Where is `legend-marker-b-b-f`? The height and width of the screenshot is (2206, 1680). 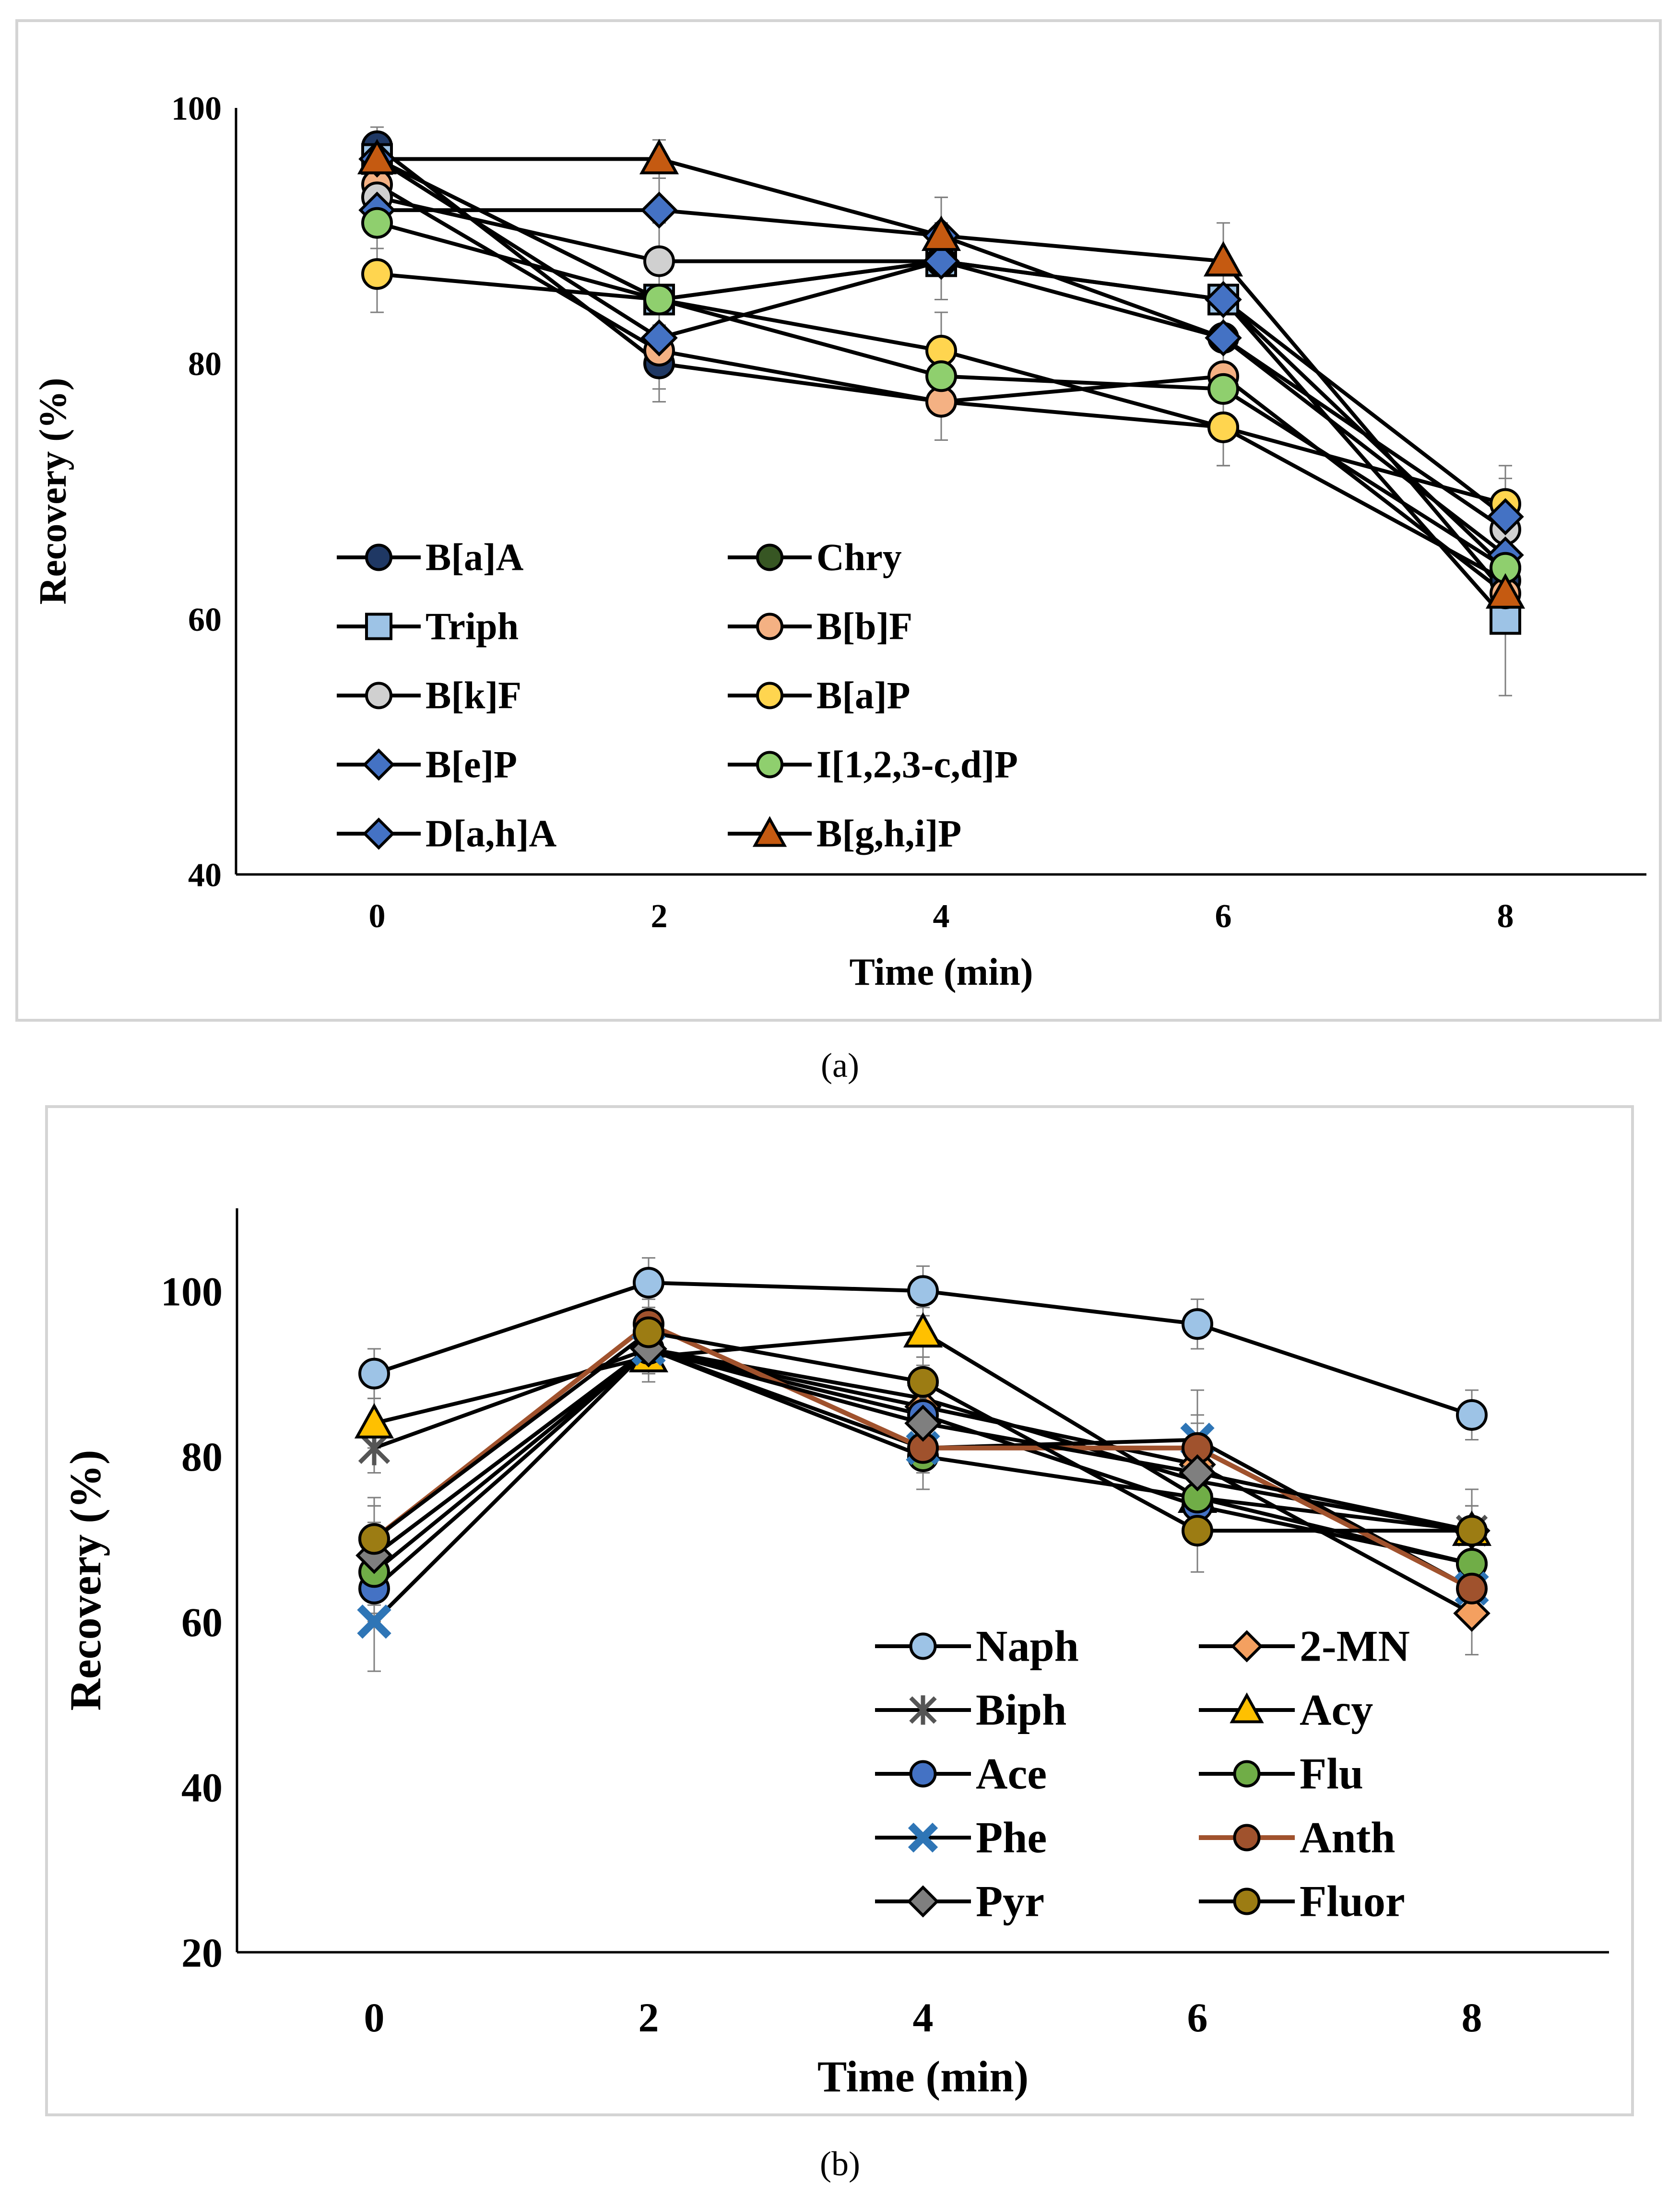 legend-marker-b-b-f is located at coordinates (769, 626).